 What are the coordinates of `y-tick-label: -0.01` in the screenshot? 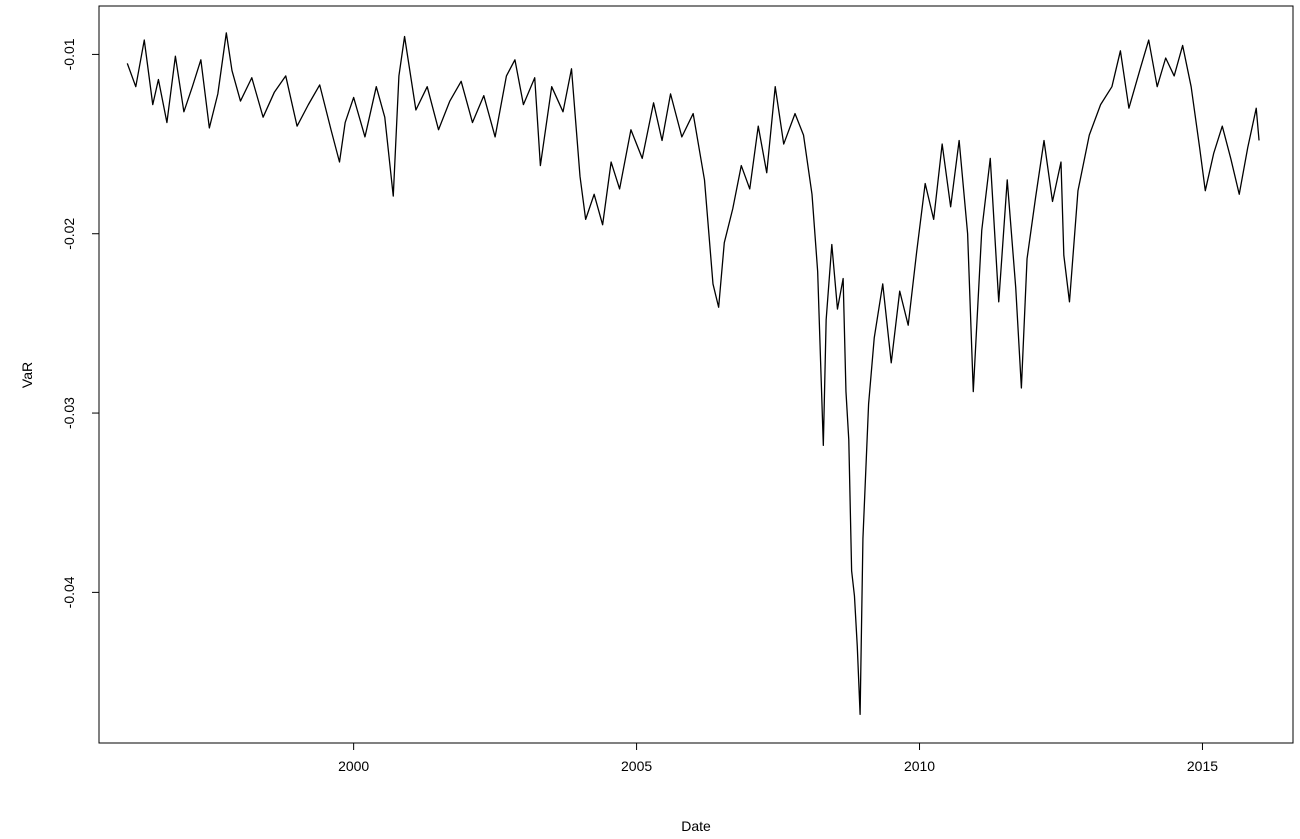 It's located at (69, 54).